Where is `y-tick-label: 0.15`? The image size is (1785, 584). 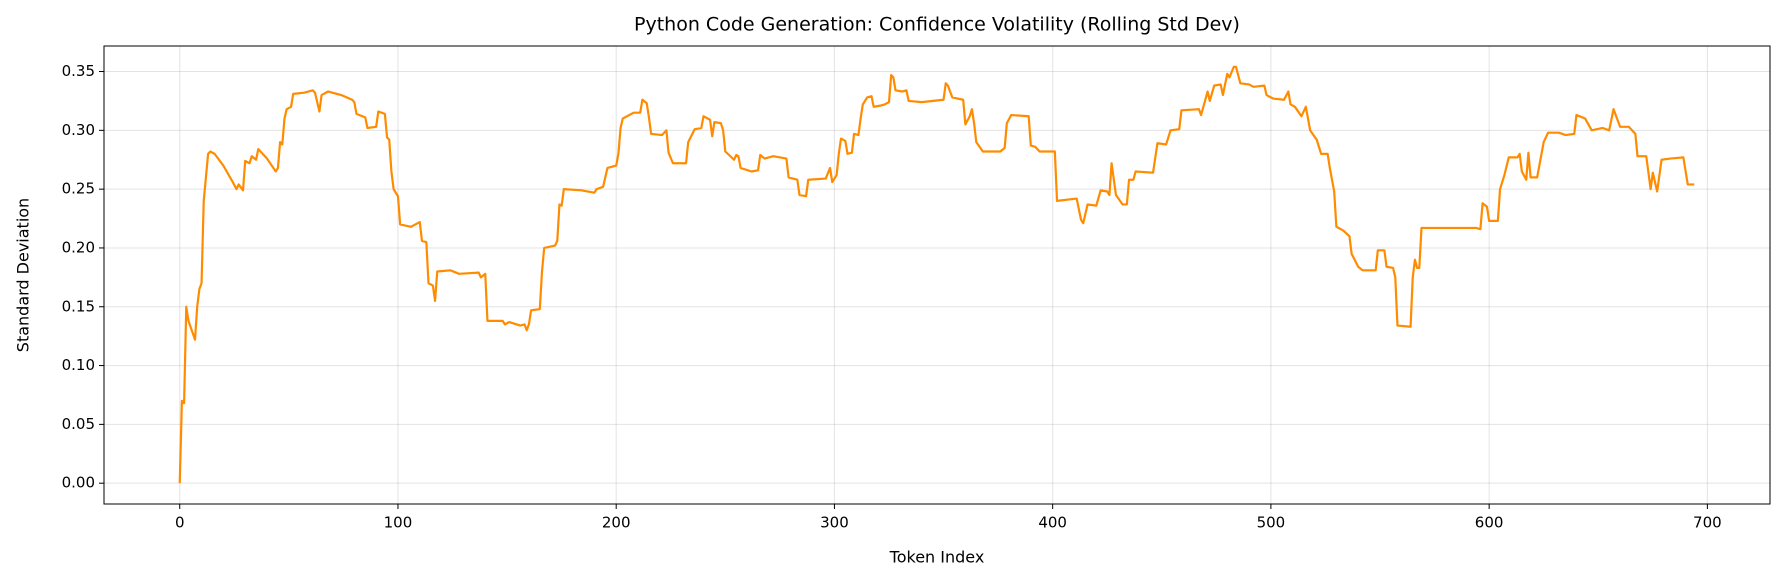 y-tick-label: 0.15 is located at coordinates (78, 306).